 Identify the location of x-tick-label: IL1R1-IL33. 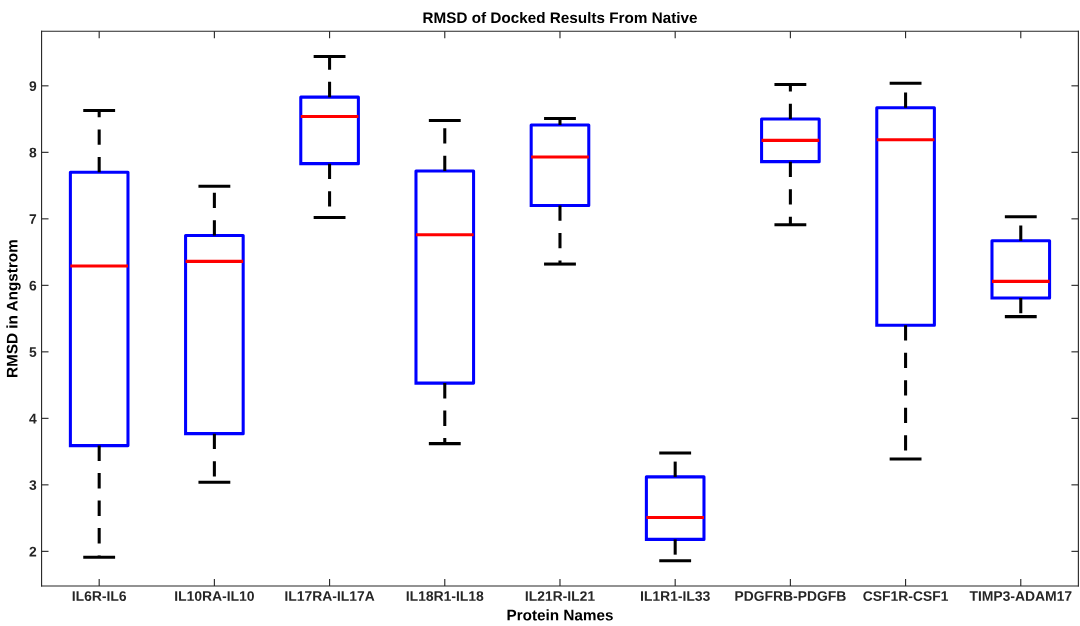
(675, 596).